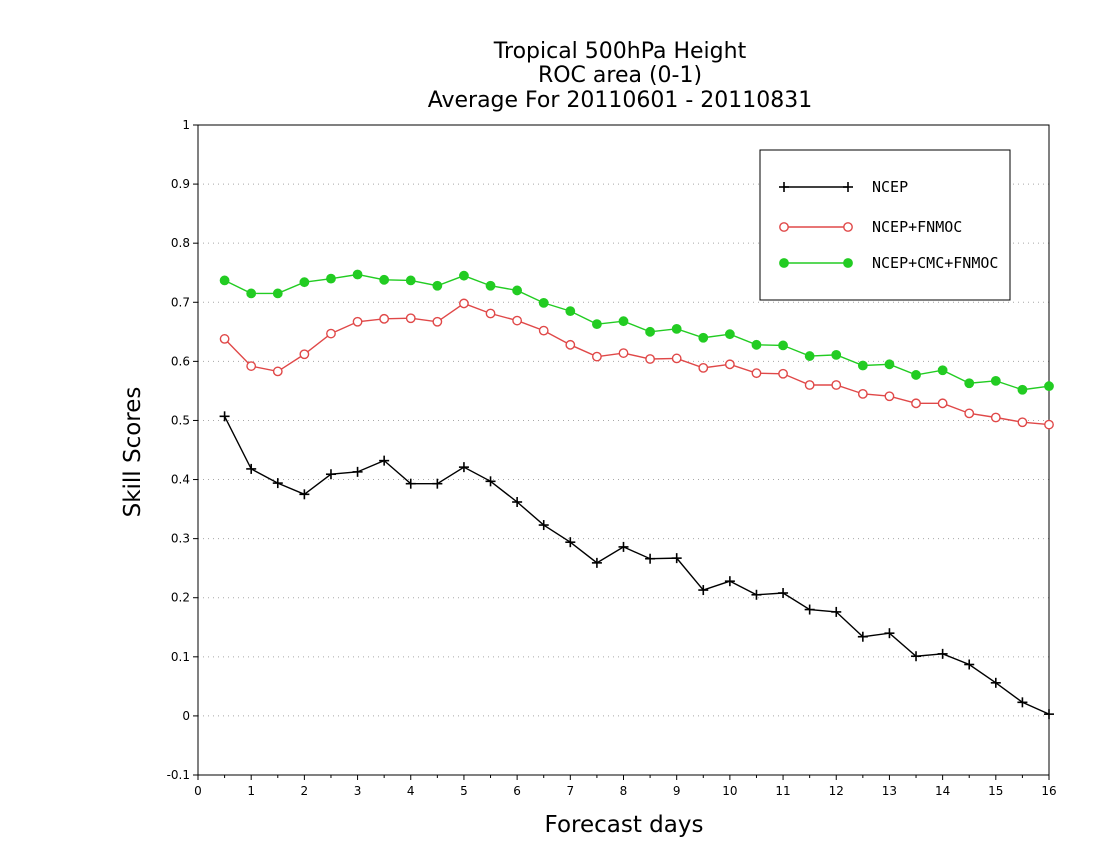 The width and height of the screenshot is (1100, 850). What do you see at coordinates (133, 452) in the screenshot?
I see `y-axis-title: Skill Scores` at bounding box center [133, 452].